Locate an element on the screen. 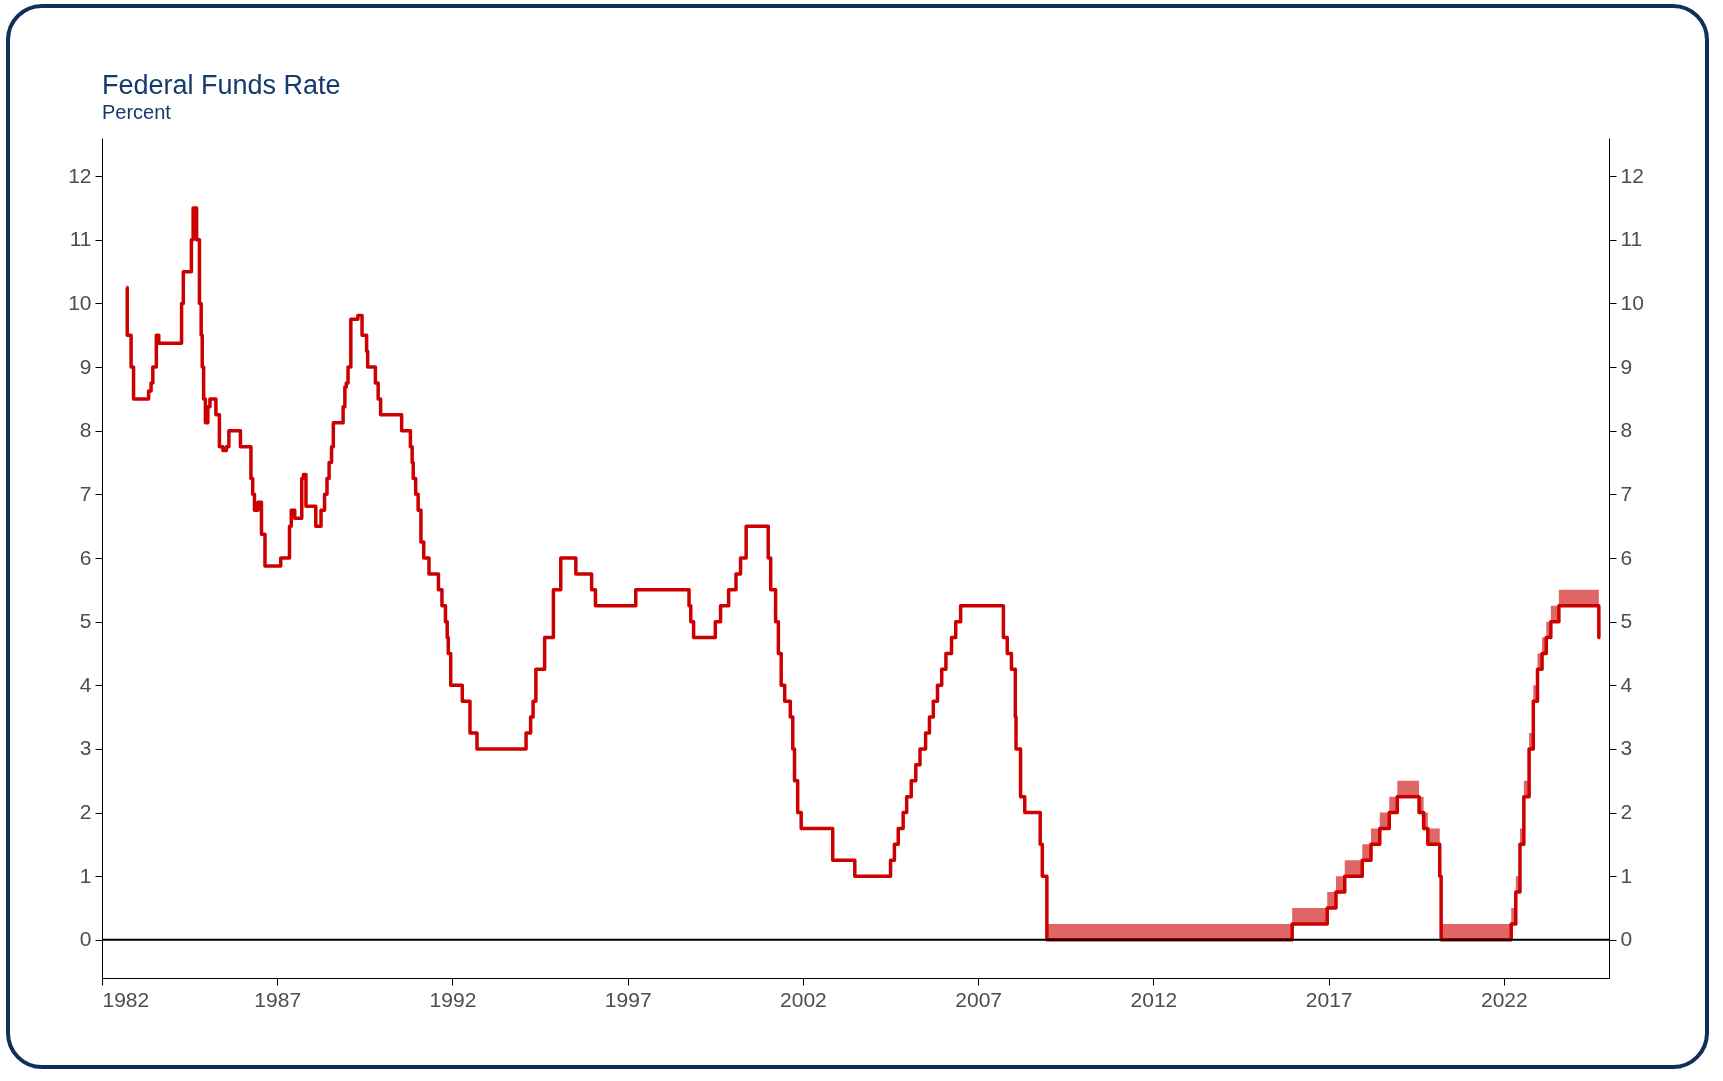 Image resolution: width=1723 pixels, height=1081 pixels. y2-tick-label: 9 is located at coordinates (1626, 366).